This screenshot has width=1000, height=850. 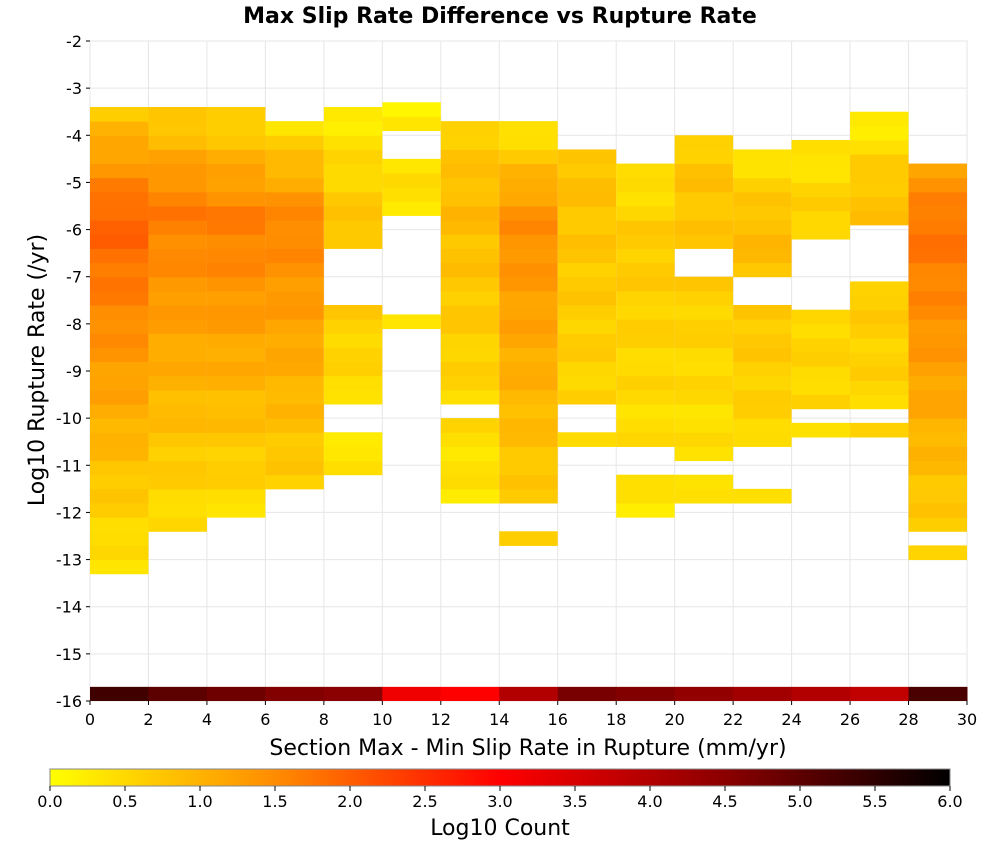 I want to click on x-tick-label: 12, so click(x=441, y=719).